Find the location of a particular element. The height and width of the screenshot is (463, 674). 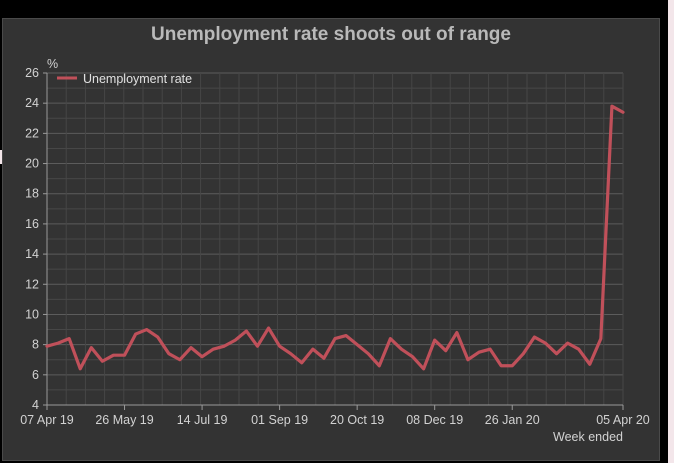

y-tick-label: 22 is located at coordinates (32, 133).